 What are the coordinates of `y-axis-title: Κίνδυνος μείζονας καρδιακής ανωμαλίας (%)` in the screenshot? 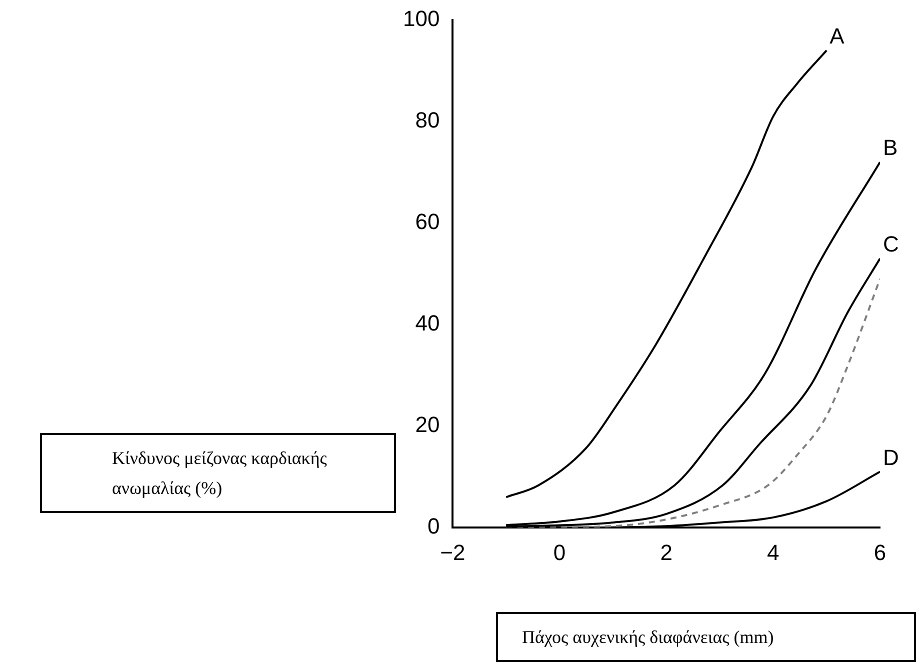 It's located at (218, 473).